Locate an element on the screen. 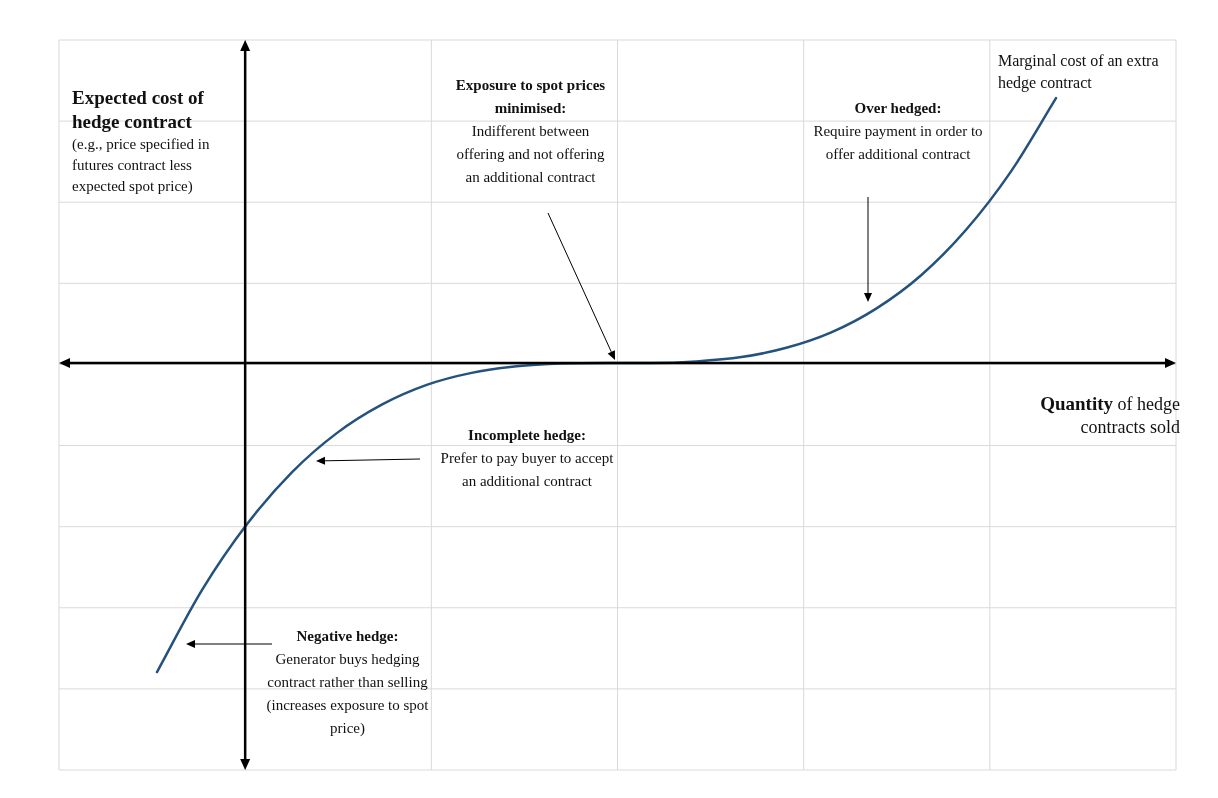  annotation: Over hedged: Require payment in order to offer additional contract is located at coordinates (898, 131).